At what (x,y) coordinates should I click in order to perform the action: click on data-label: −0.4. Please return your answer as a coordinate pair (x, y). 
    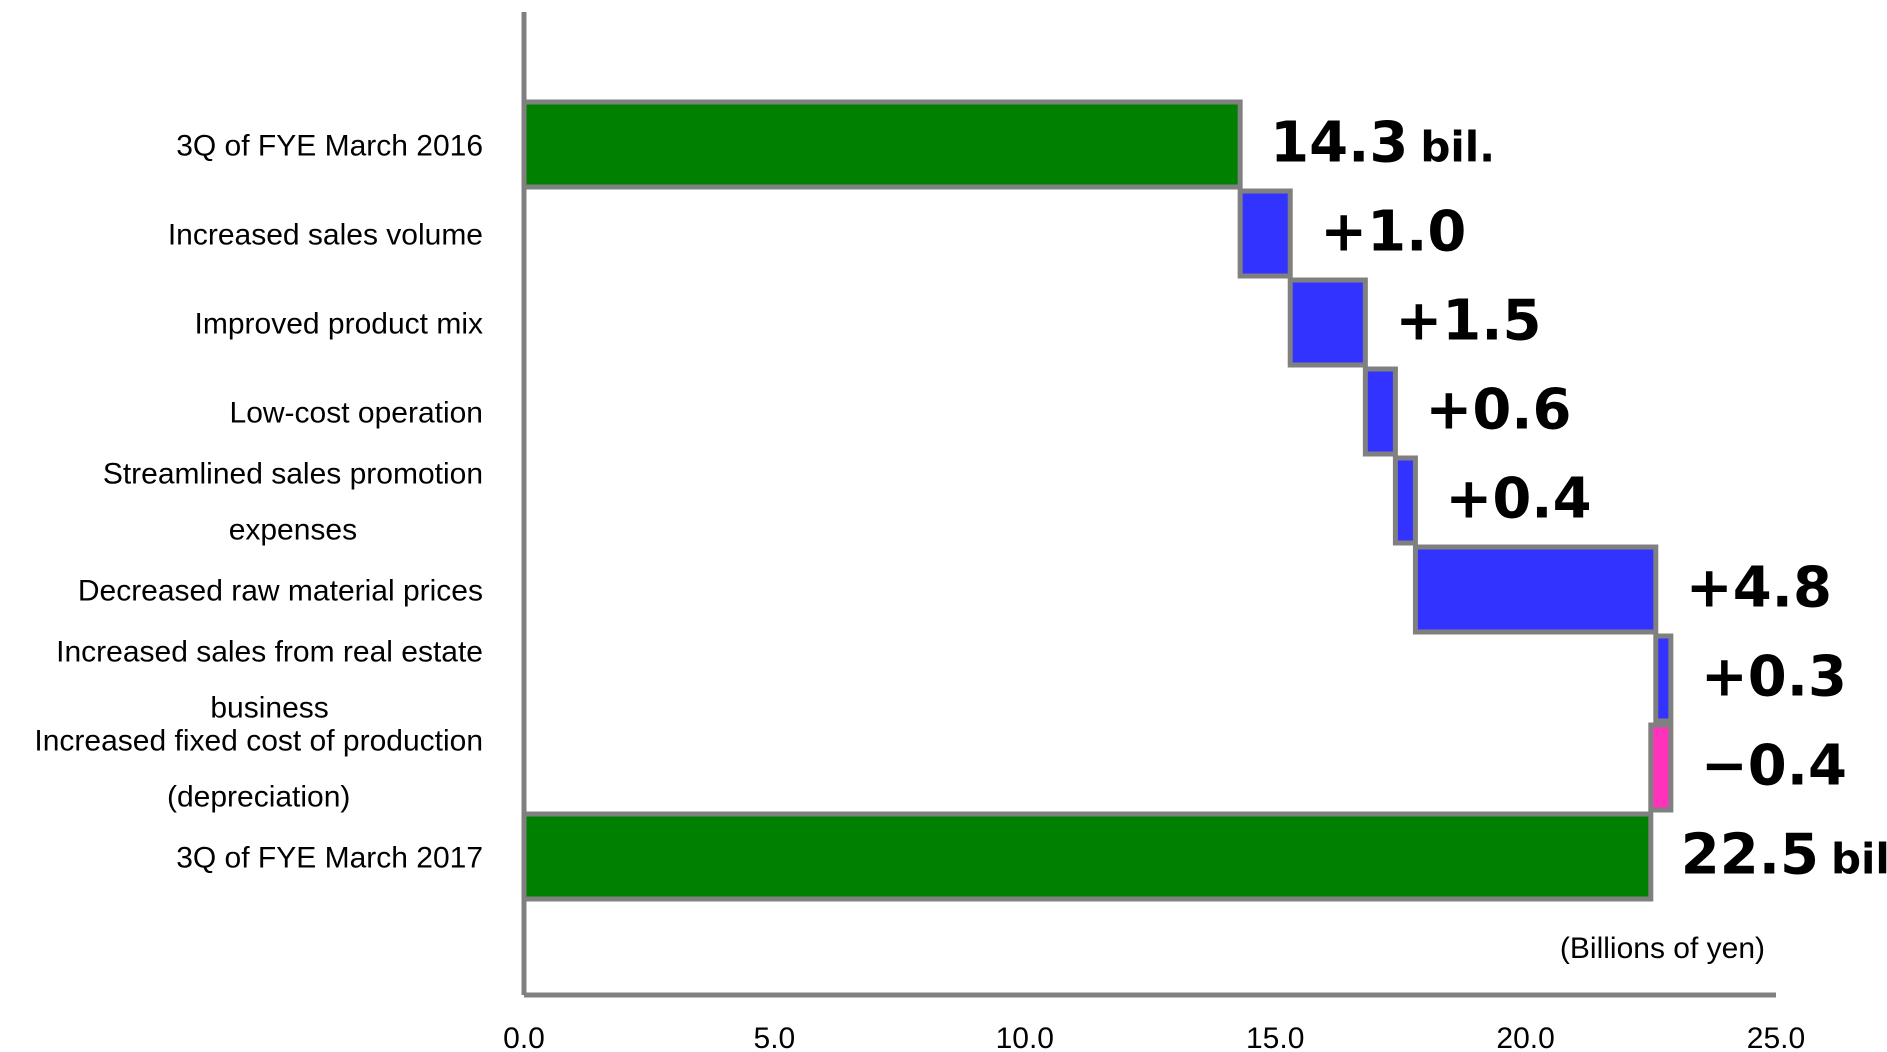
    Looking at the image, I should click on (1774, 766).